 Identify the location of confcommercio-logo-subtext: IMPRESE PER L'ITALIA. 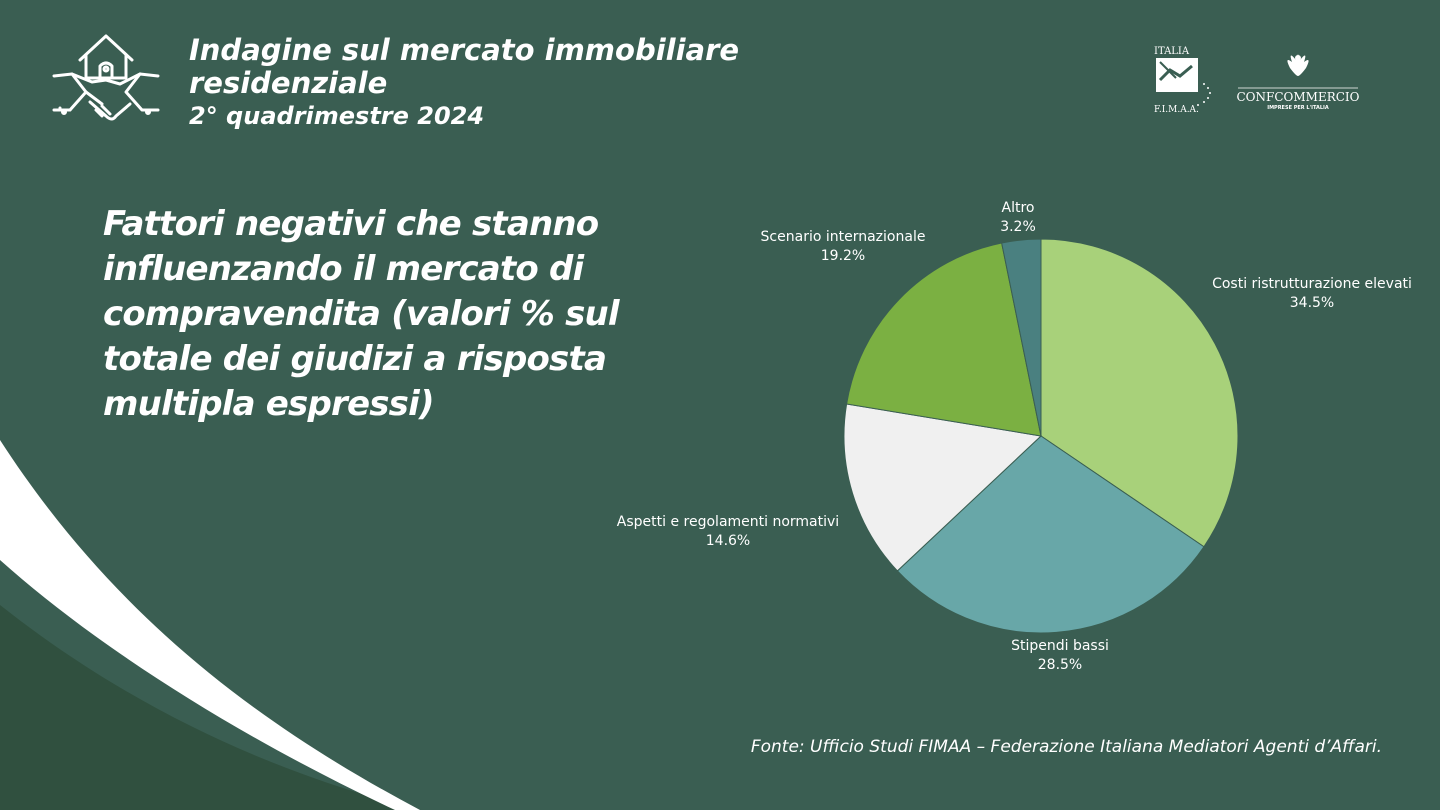
(1298, 108).